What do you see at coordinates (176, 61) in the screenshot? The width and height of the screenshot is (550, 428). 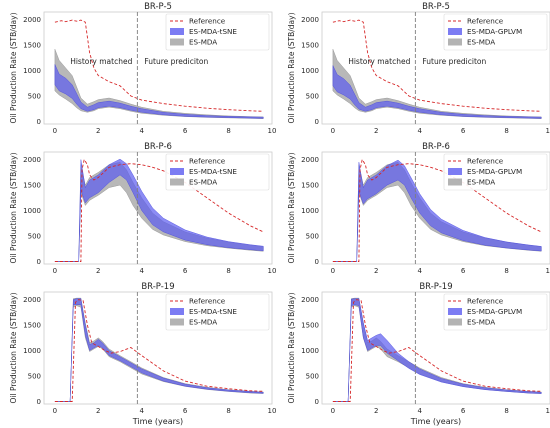 I see `annotation-future-prediction: Future prediciton` at bounding box center [176, 61].